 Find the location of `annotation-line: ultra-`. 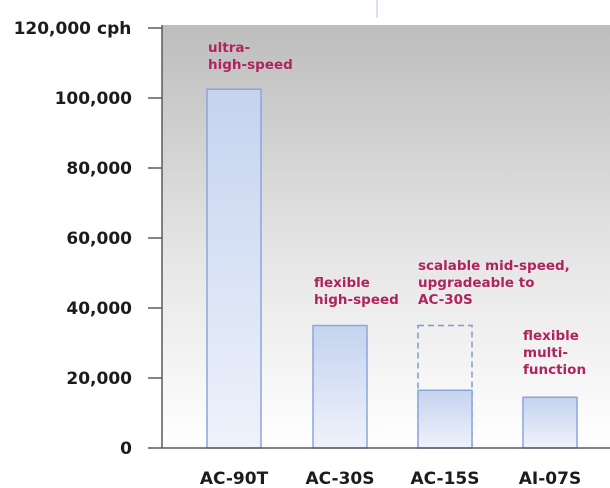

annotation-line: ultra- is located at coordinates (229, 48).